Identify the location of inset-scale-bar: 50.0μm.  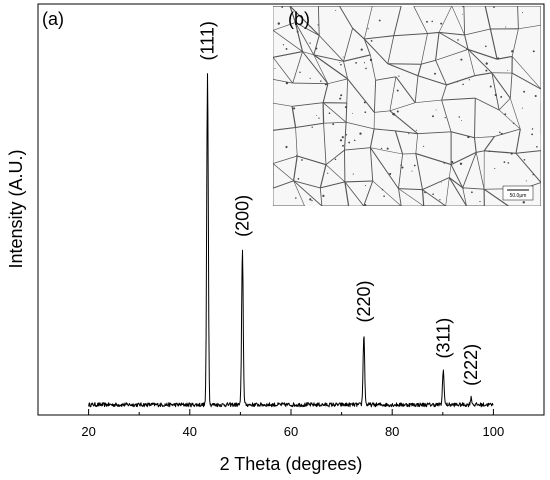
(518, 193).